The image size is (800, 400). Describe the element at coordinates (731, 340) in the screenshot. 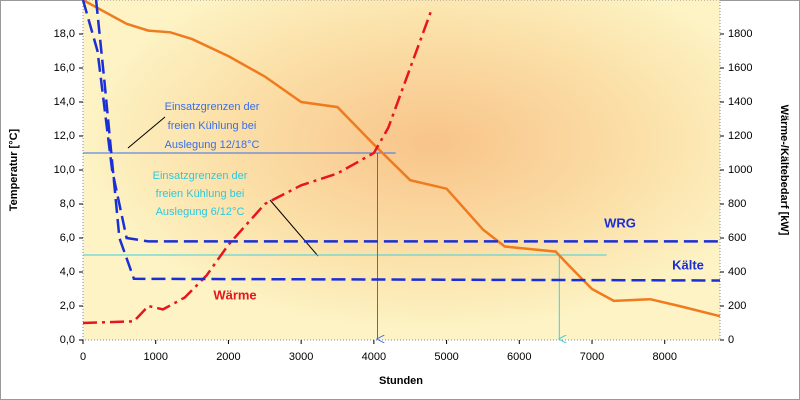

I see `y2-tick-label: 0` at that location.